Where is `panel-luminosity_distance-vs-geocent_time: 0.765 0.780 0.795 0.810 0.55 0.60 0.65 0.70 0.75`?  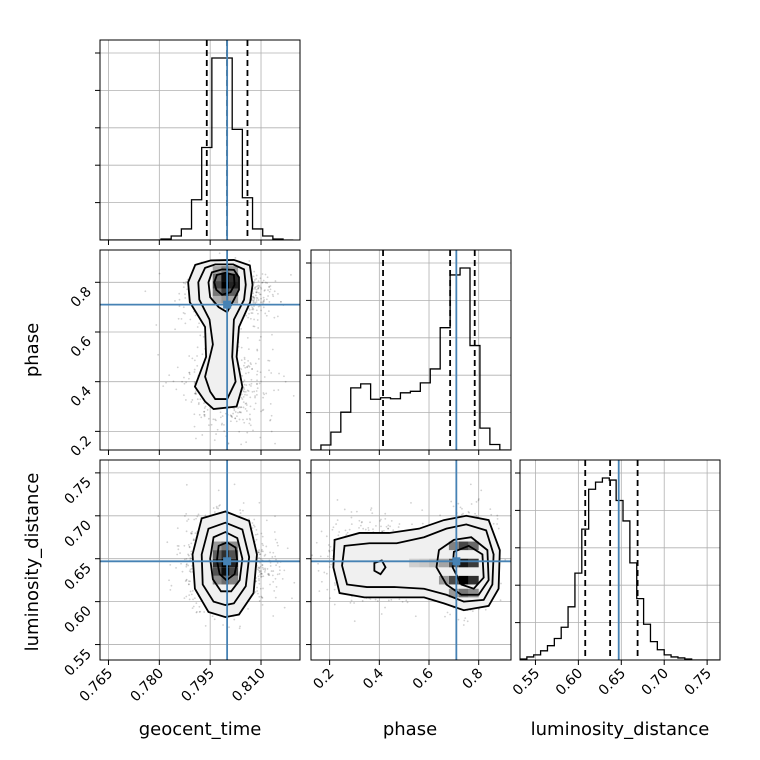
panel-luminosity_distance-vs-geocent_time: 0.765 0.780 0.795 0.810 0.55 0.60 0.65 0.70 0.75 is located at coordinates (181, 582).